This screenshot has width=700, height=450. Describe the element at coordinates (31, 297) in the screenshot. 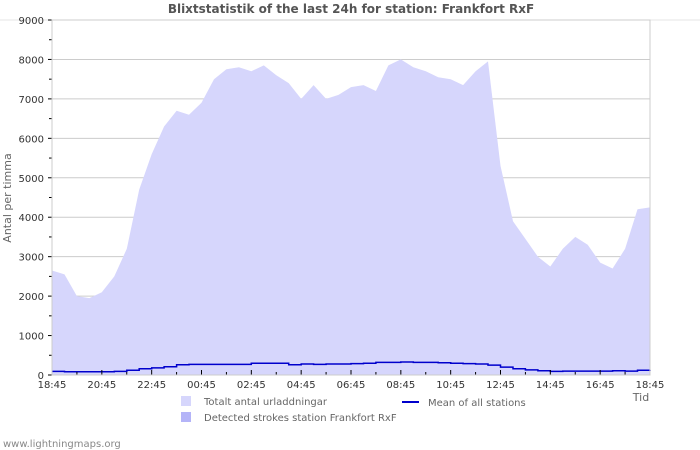

I see `y-tick-label: 2000` at that location.